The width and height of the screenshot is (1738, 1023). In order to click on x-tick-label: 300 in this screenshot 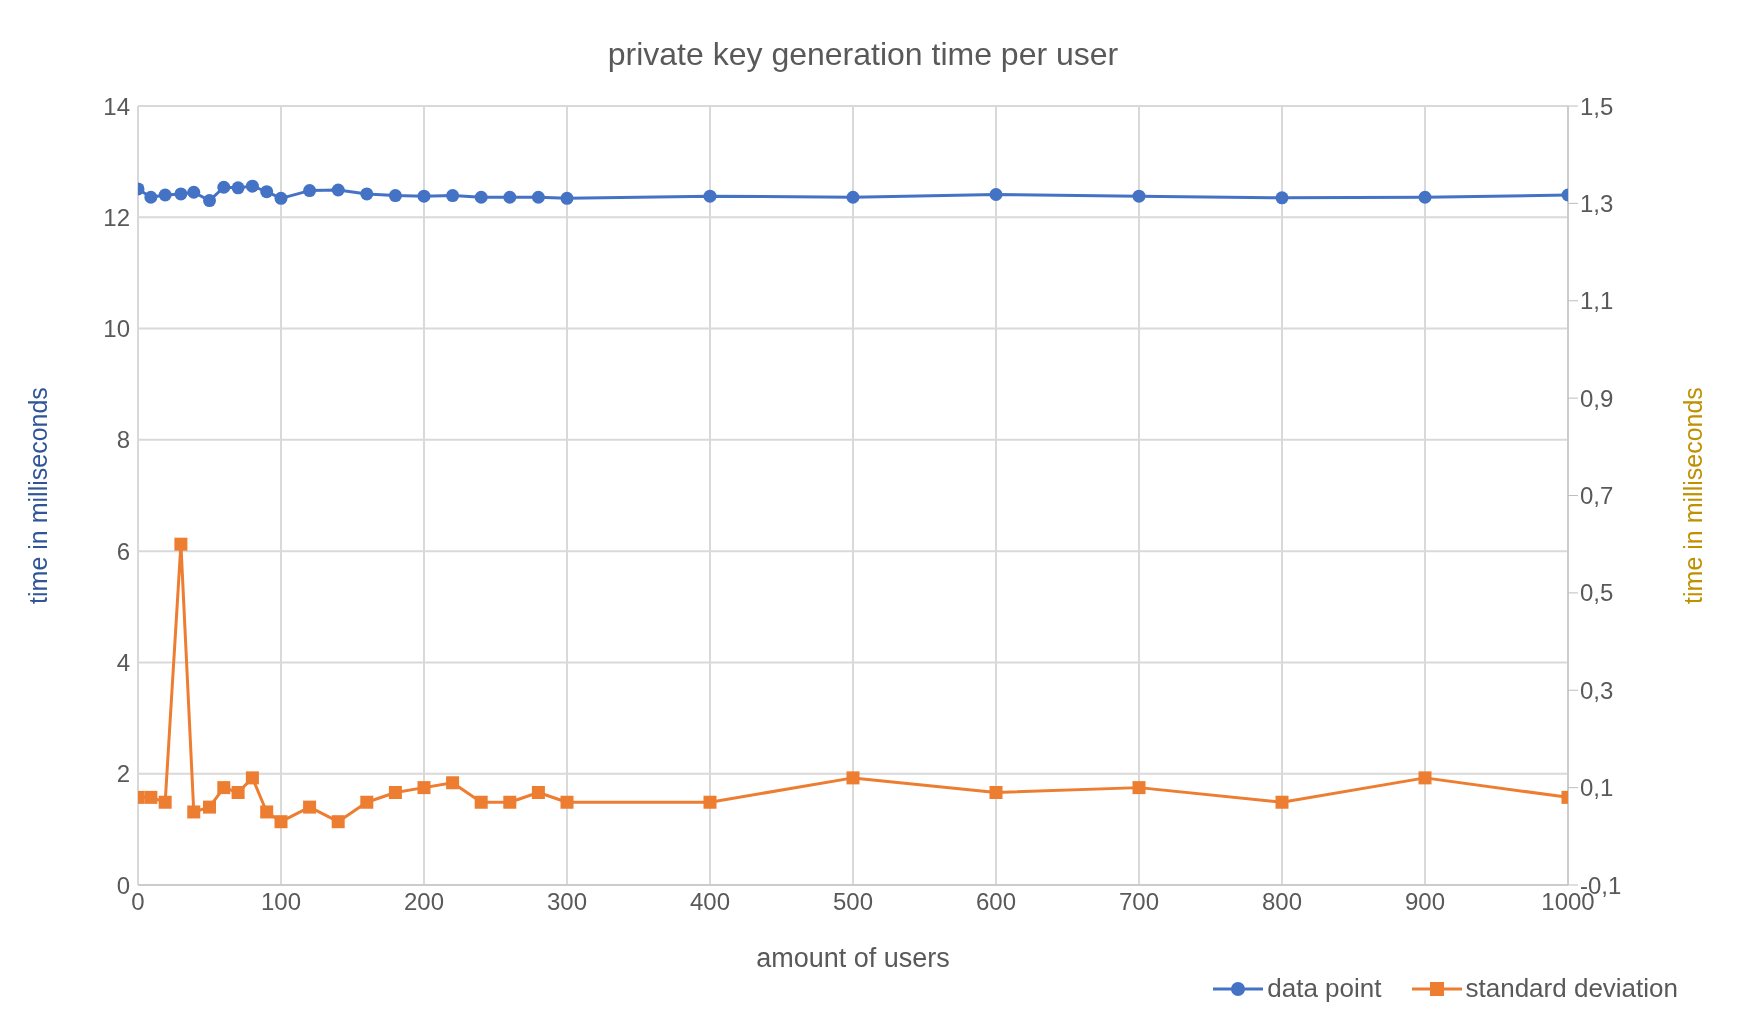, I will do `click(567, 902)`.